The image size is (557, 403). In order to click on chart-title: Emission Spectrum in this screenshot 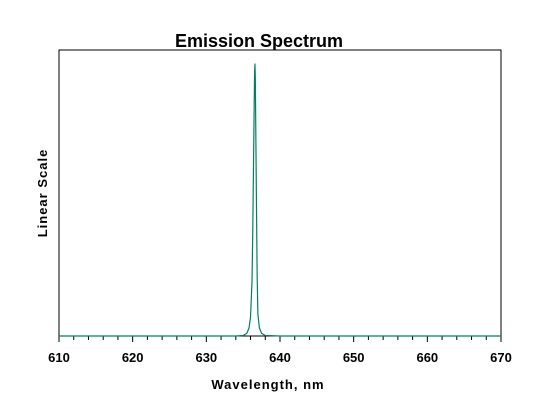, I will do `click(259, 41)`.